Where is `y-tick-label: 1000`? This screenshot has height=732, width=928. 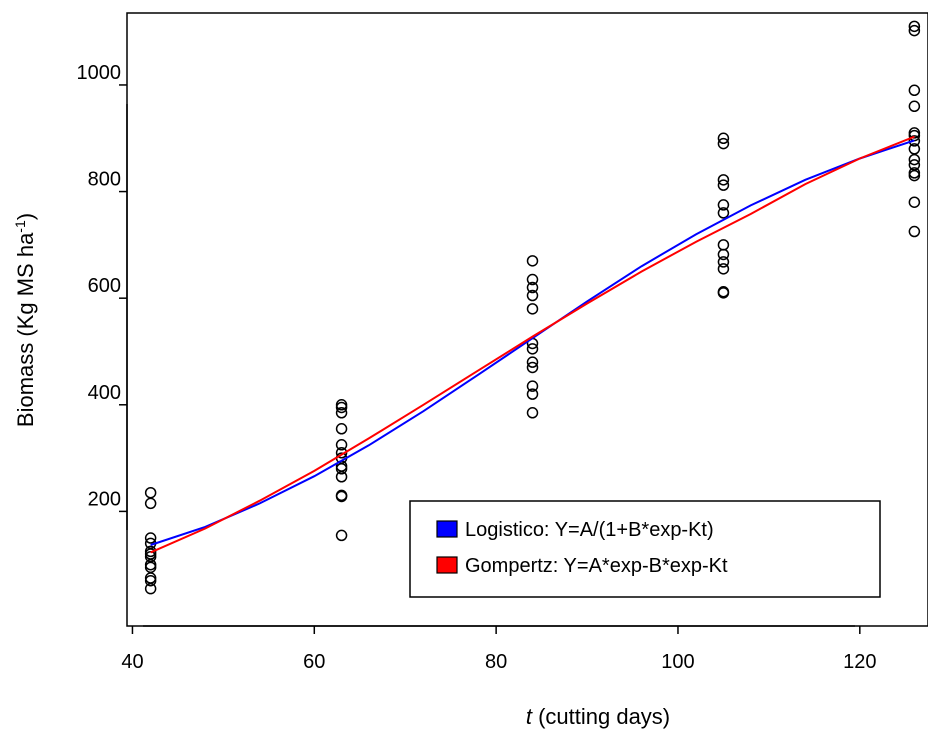 y-tick-label: 1000 is located at coordinates (99, 73).